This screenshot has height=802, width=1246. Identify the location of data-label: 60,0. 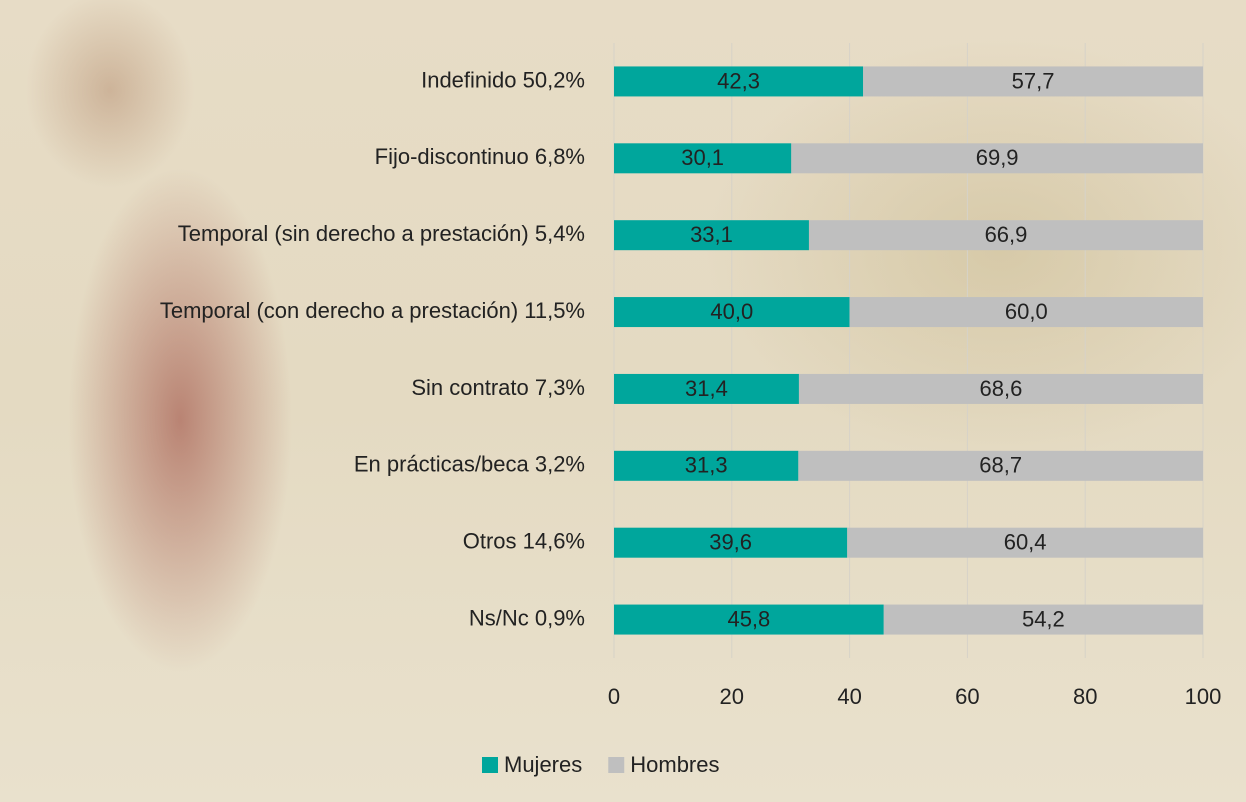
(1026, 311).